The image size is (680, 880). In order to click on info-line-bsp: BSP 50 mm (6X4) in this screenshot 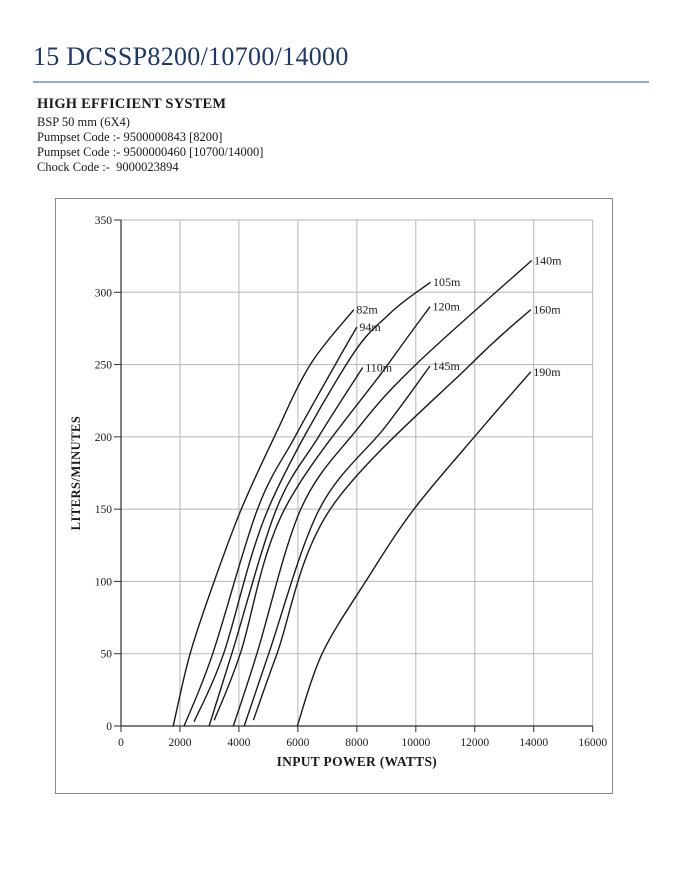, I will do `click(83, 122)`.